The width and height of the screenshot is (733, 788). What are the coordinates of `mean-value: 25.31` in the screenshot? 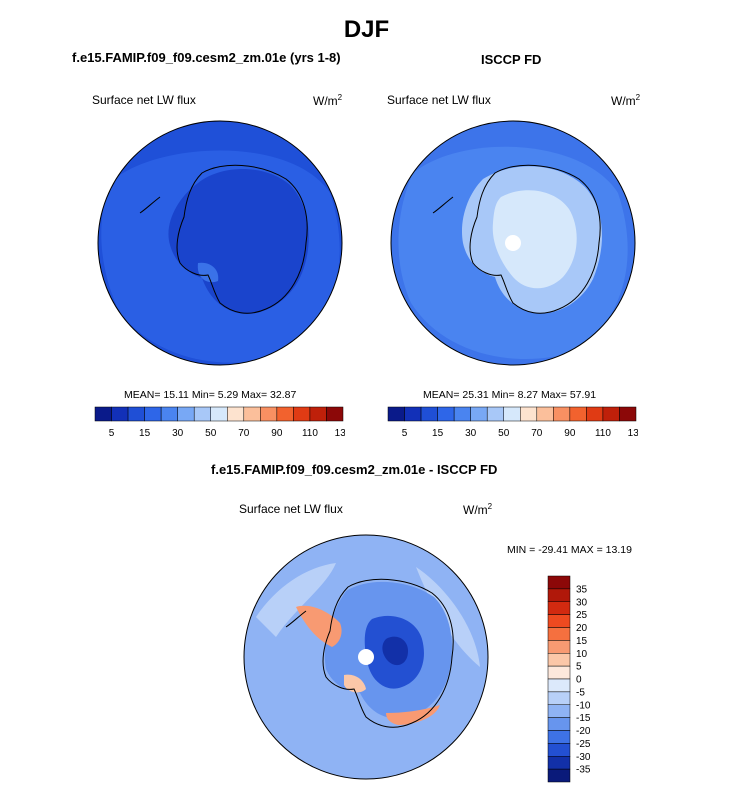 It's located at (475, 395).